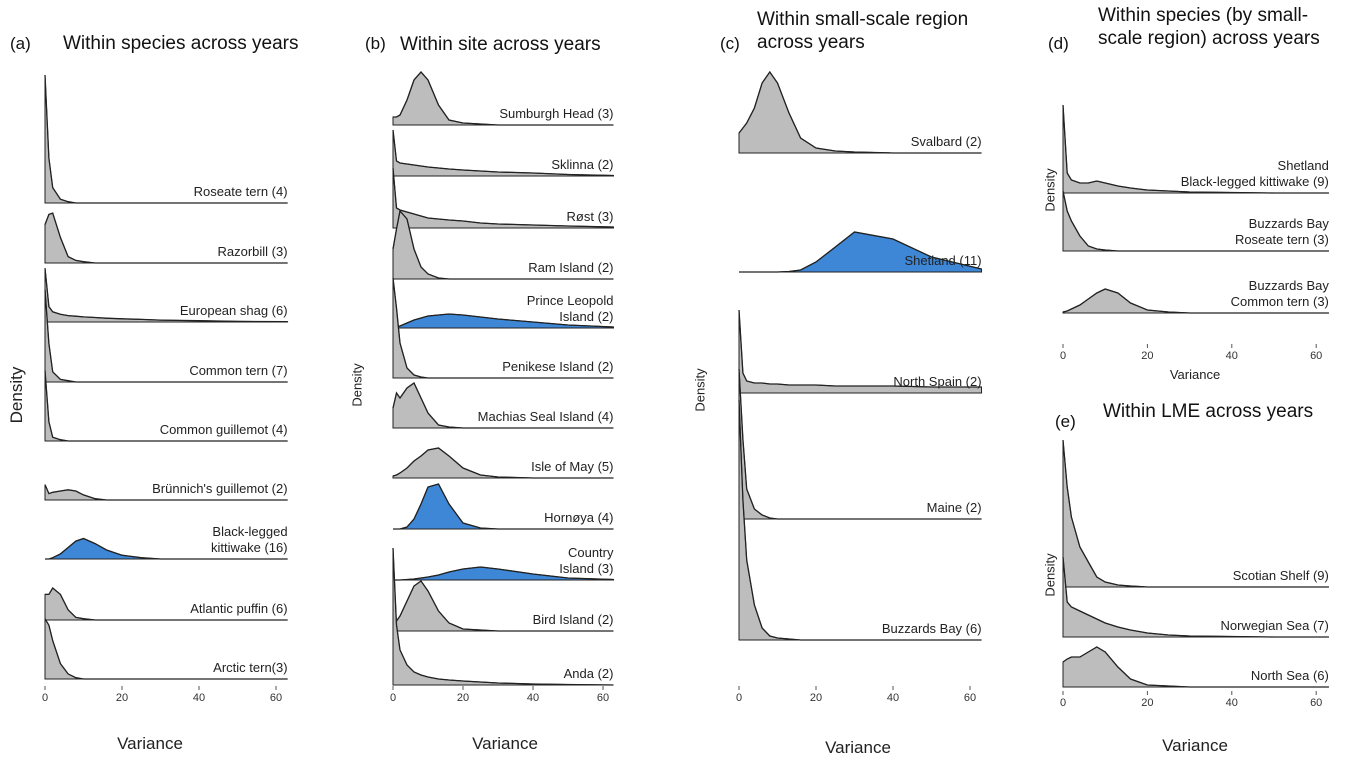 The height and width of the screenshot is (761, 1351). Describe the element at coordinates (1279, 293) in the screenshot. I see `ridge-label: Buzzards Bay Common tern (3)` at that location.